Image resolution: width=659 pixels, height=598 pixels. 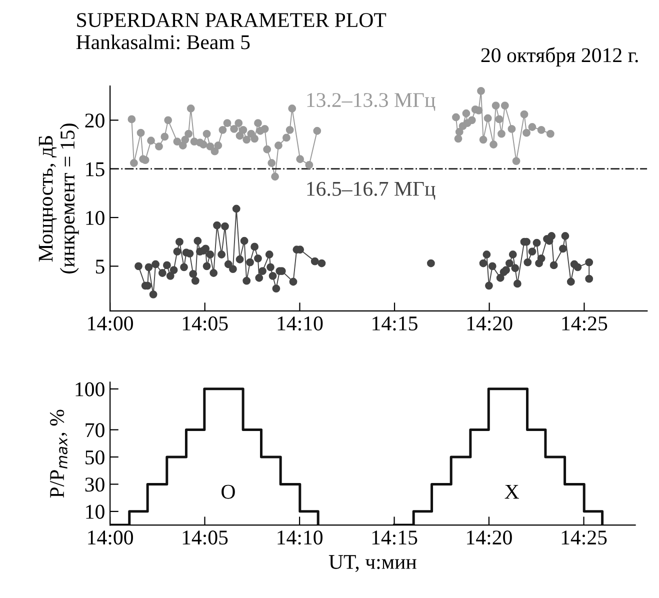 I want to click on chart-title: SUPERDARN PARAMETER PLOT, so click(x=231, y=20).